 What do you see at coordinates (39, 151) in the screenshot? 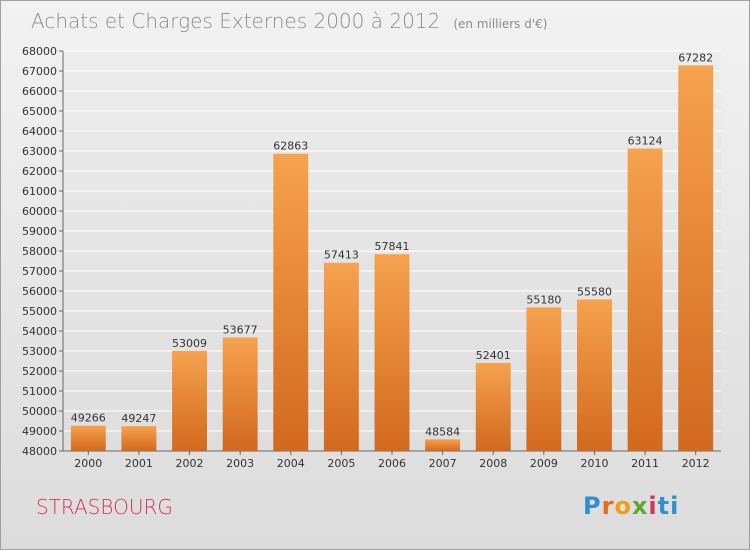
I see `y-tick-label: 63000` at bounding box center [39, 151].